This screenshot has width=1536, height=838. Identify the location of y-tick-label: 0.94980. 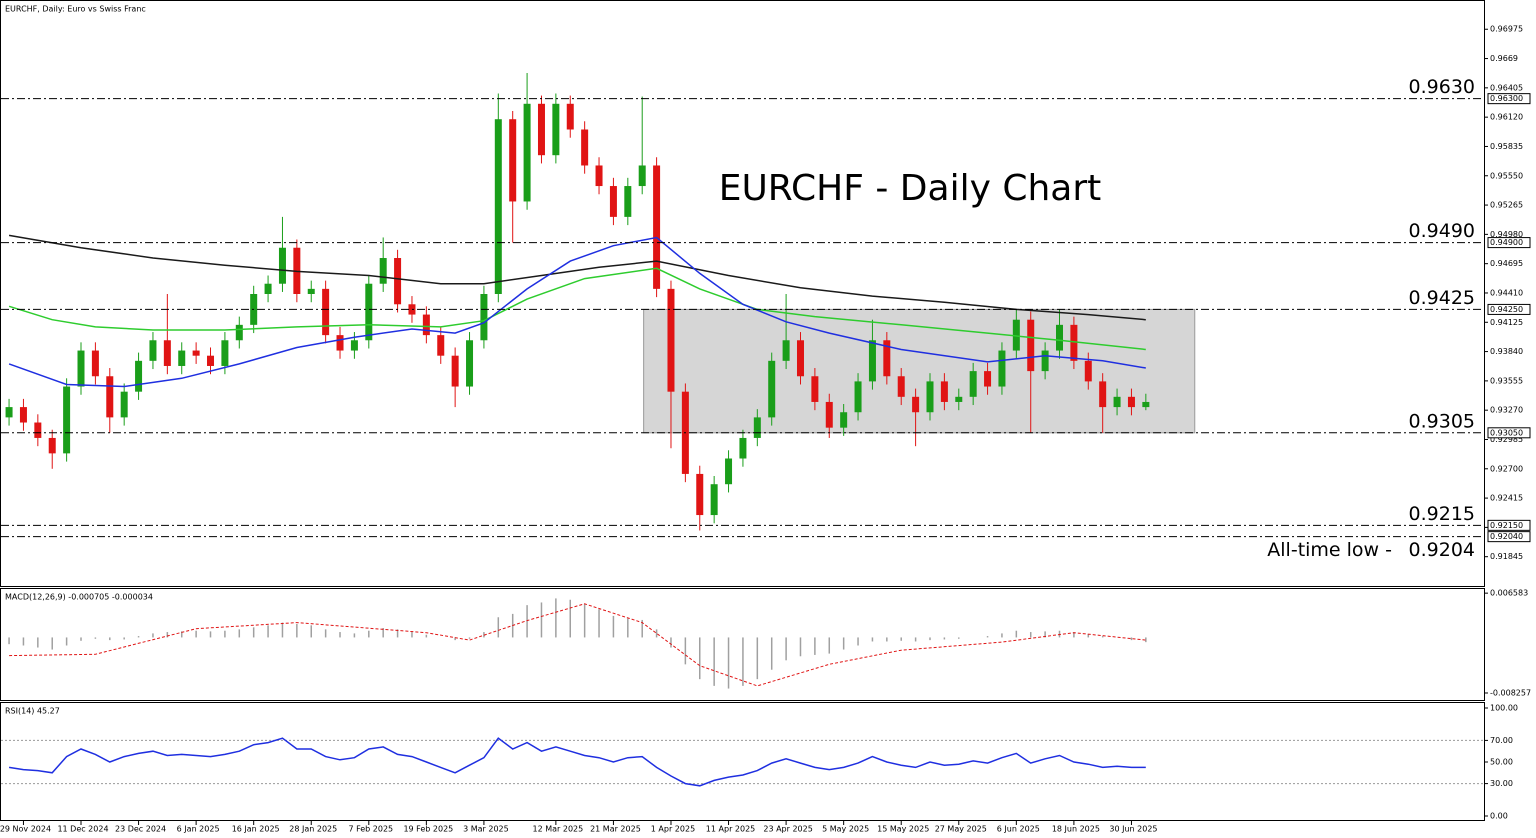
(1506, 234).